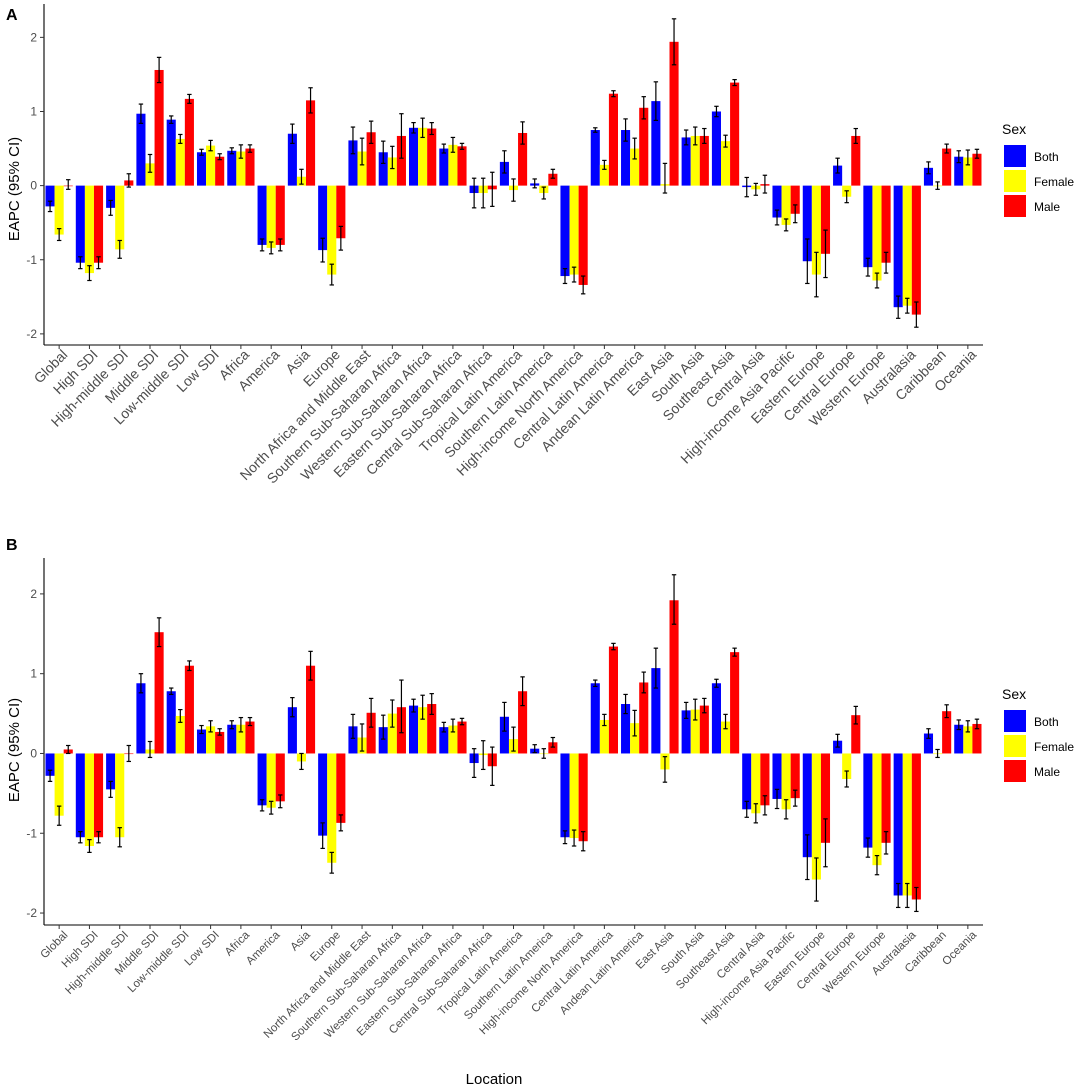  I want to click on legend-swatch-male, so click(1015, 206).